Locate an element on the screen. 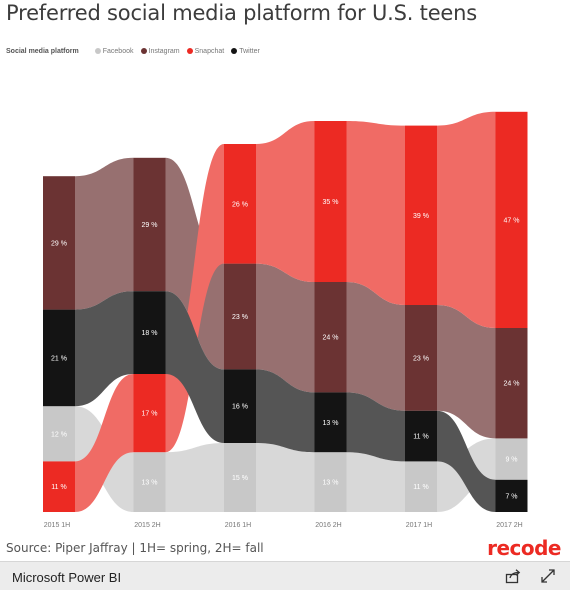 The image size is (570, 590). value-label: 17 % is located at coordinates (150, 414).